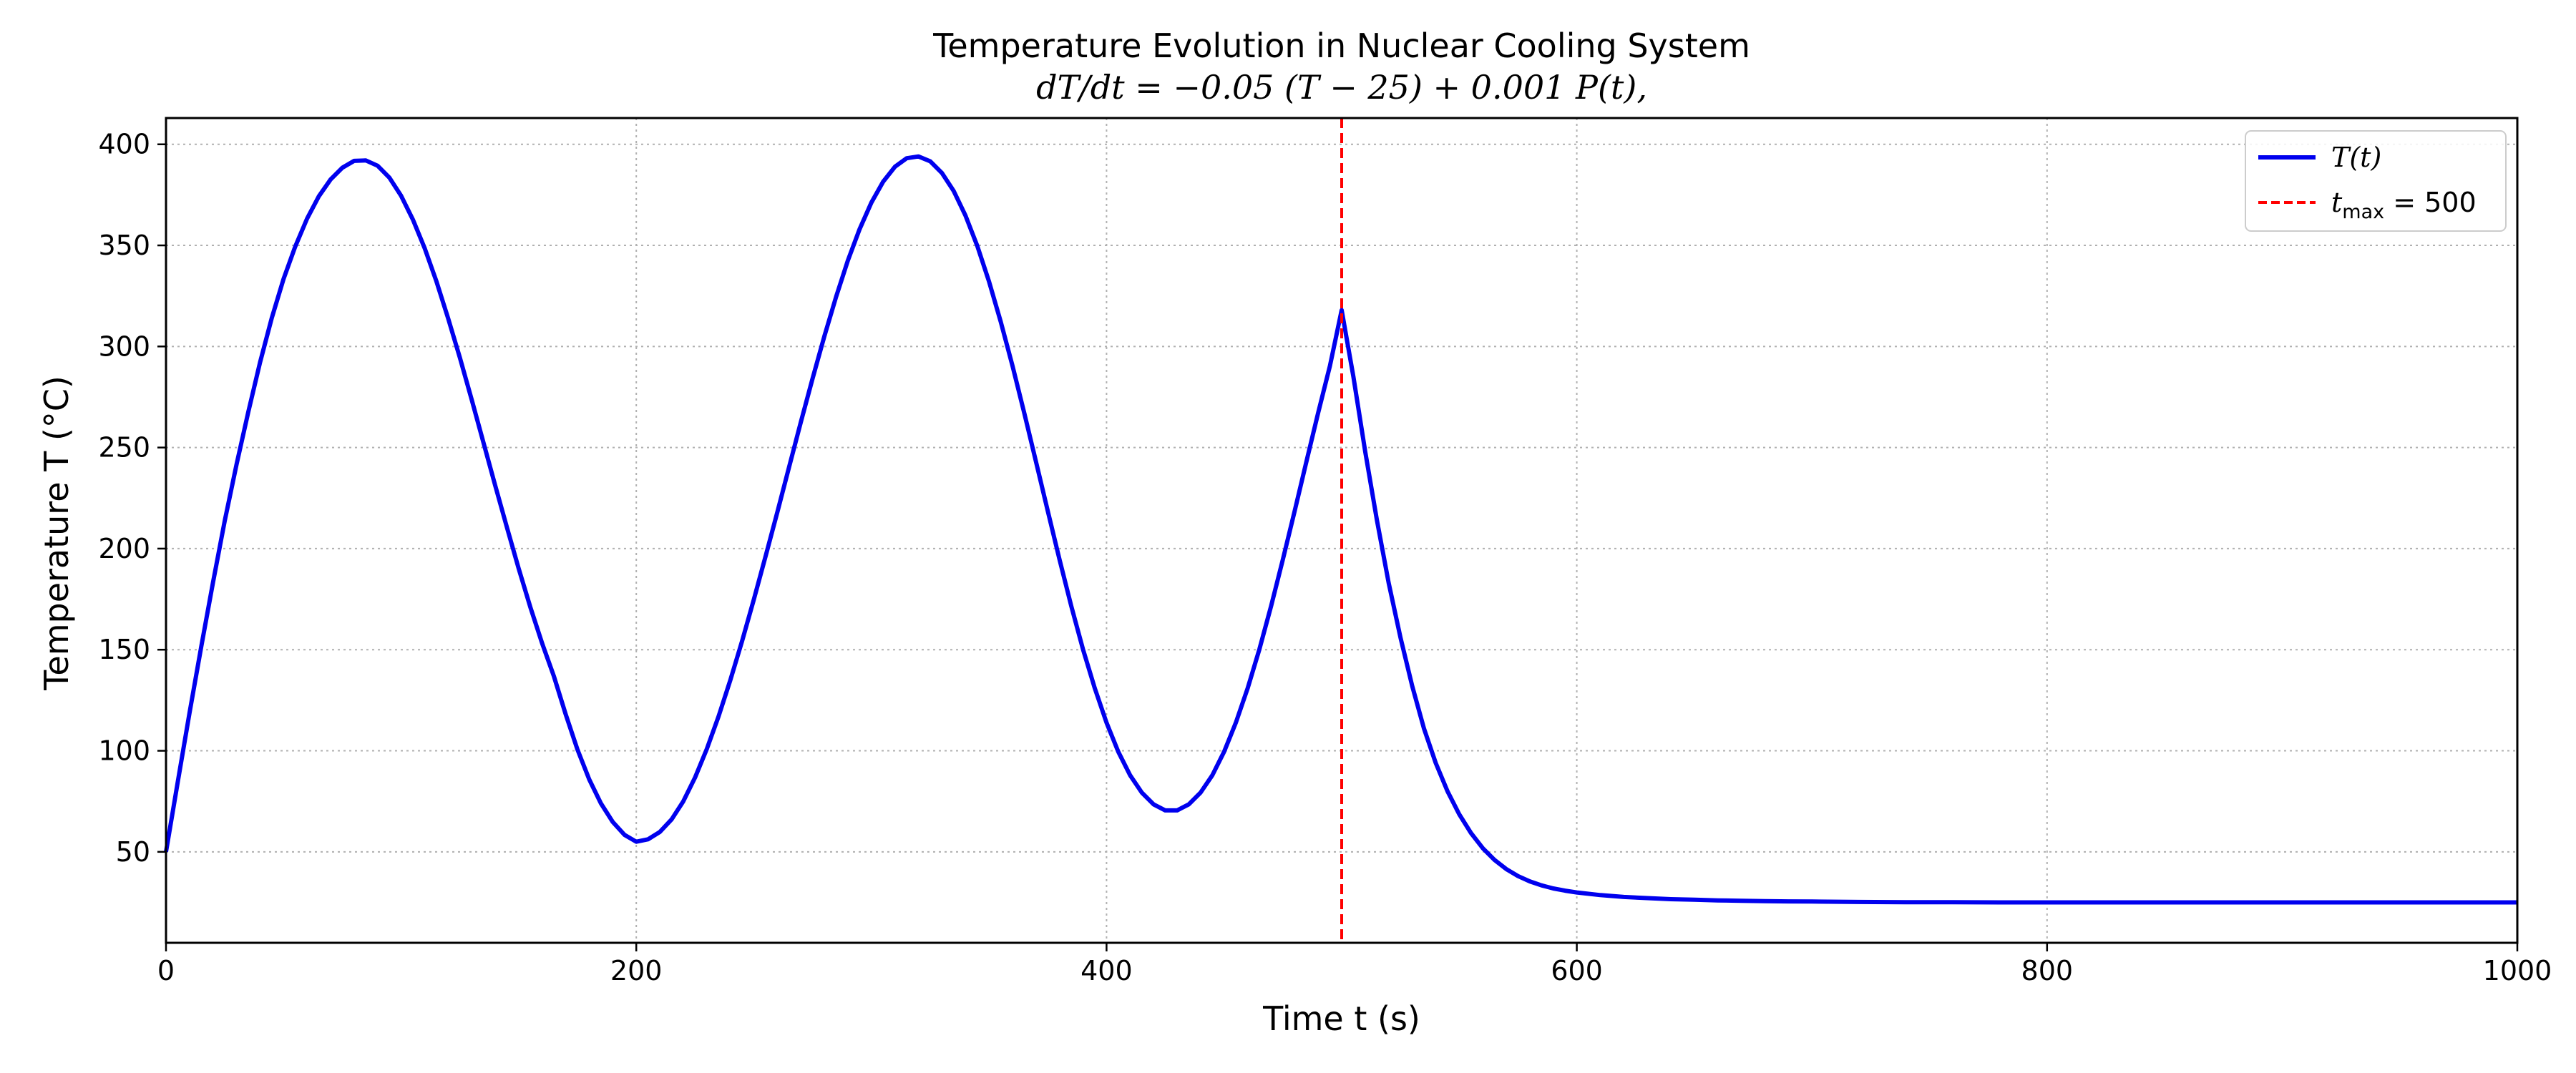  What do you see at coordinates (124, 346) in the screenshot?
I see `y-tick-label-5: 300` at bounding box center [124, 346].